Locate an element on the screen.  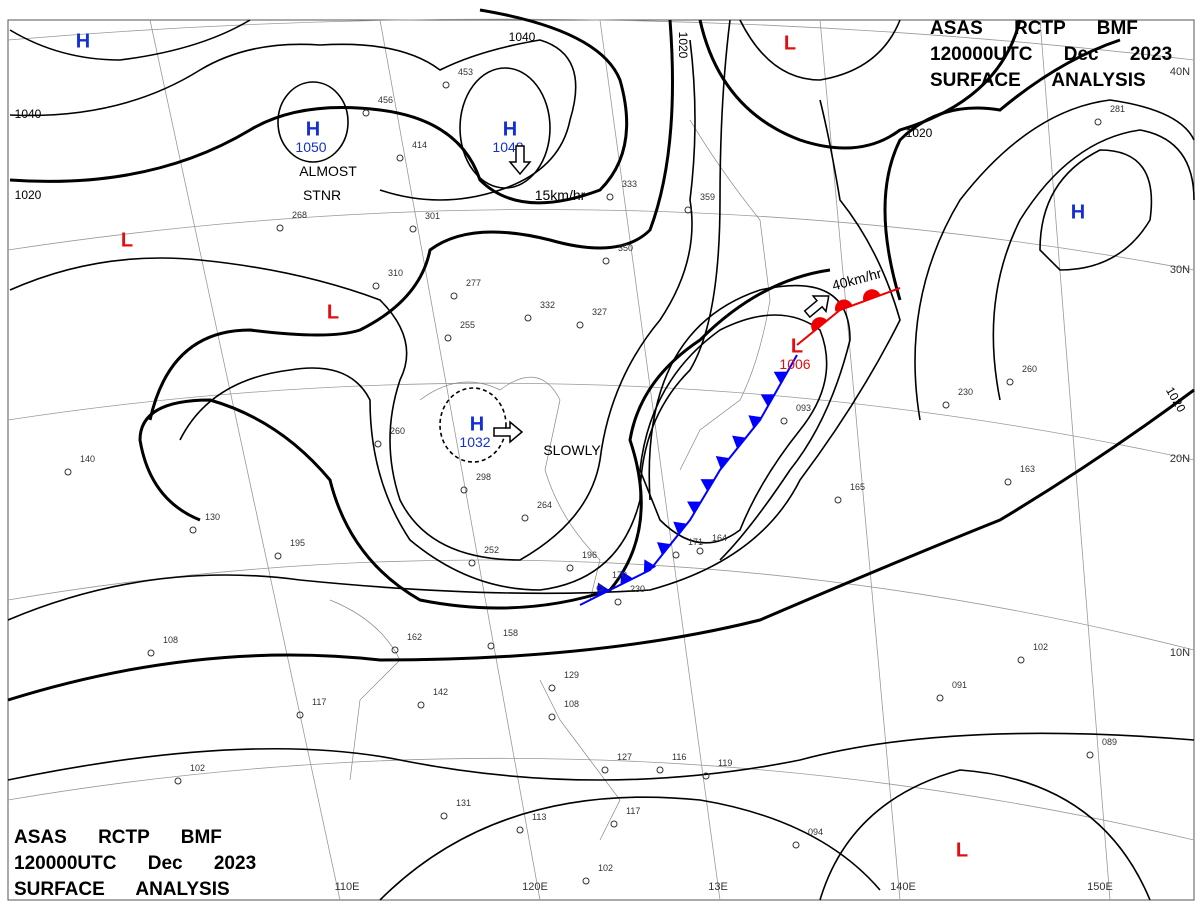
center-pressure: 1032 is located at coordinates (474, 442).